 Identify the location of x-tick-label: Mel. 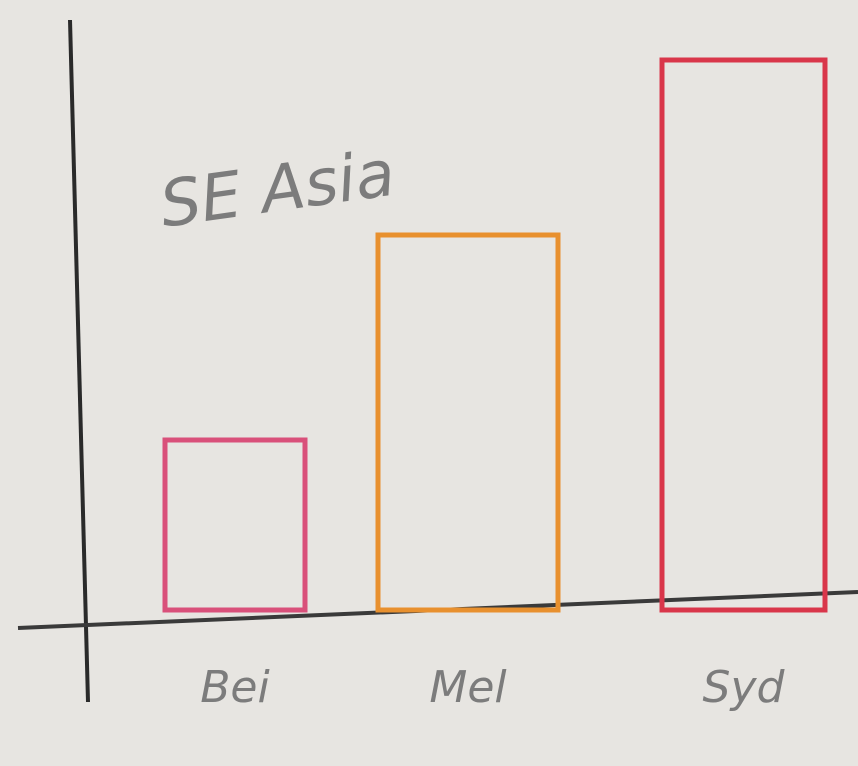
(468, 687).